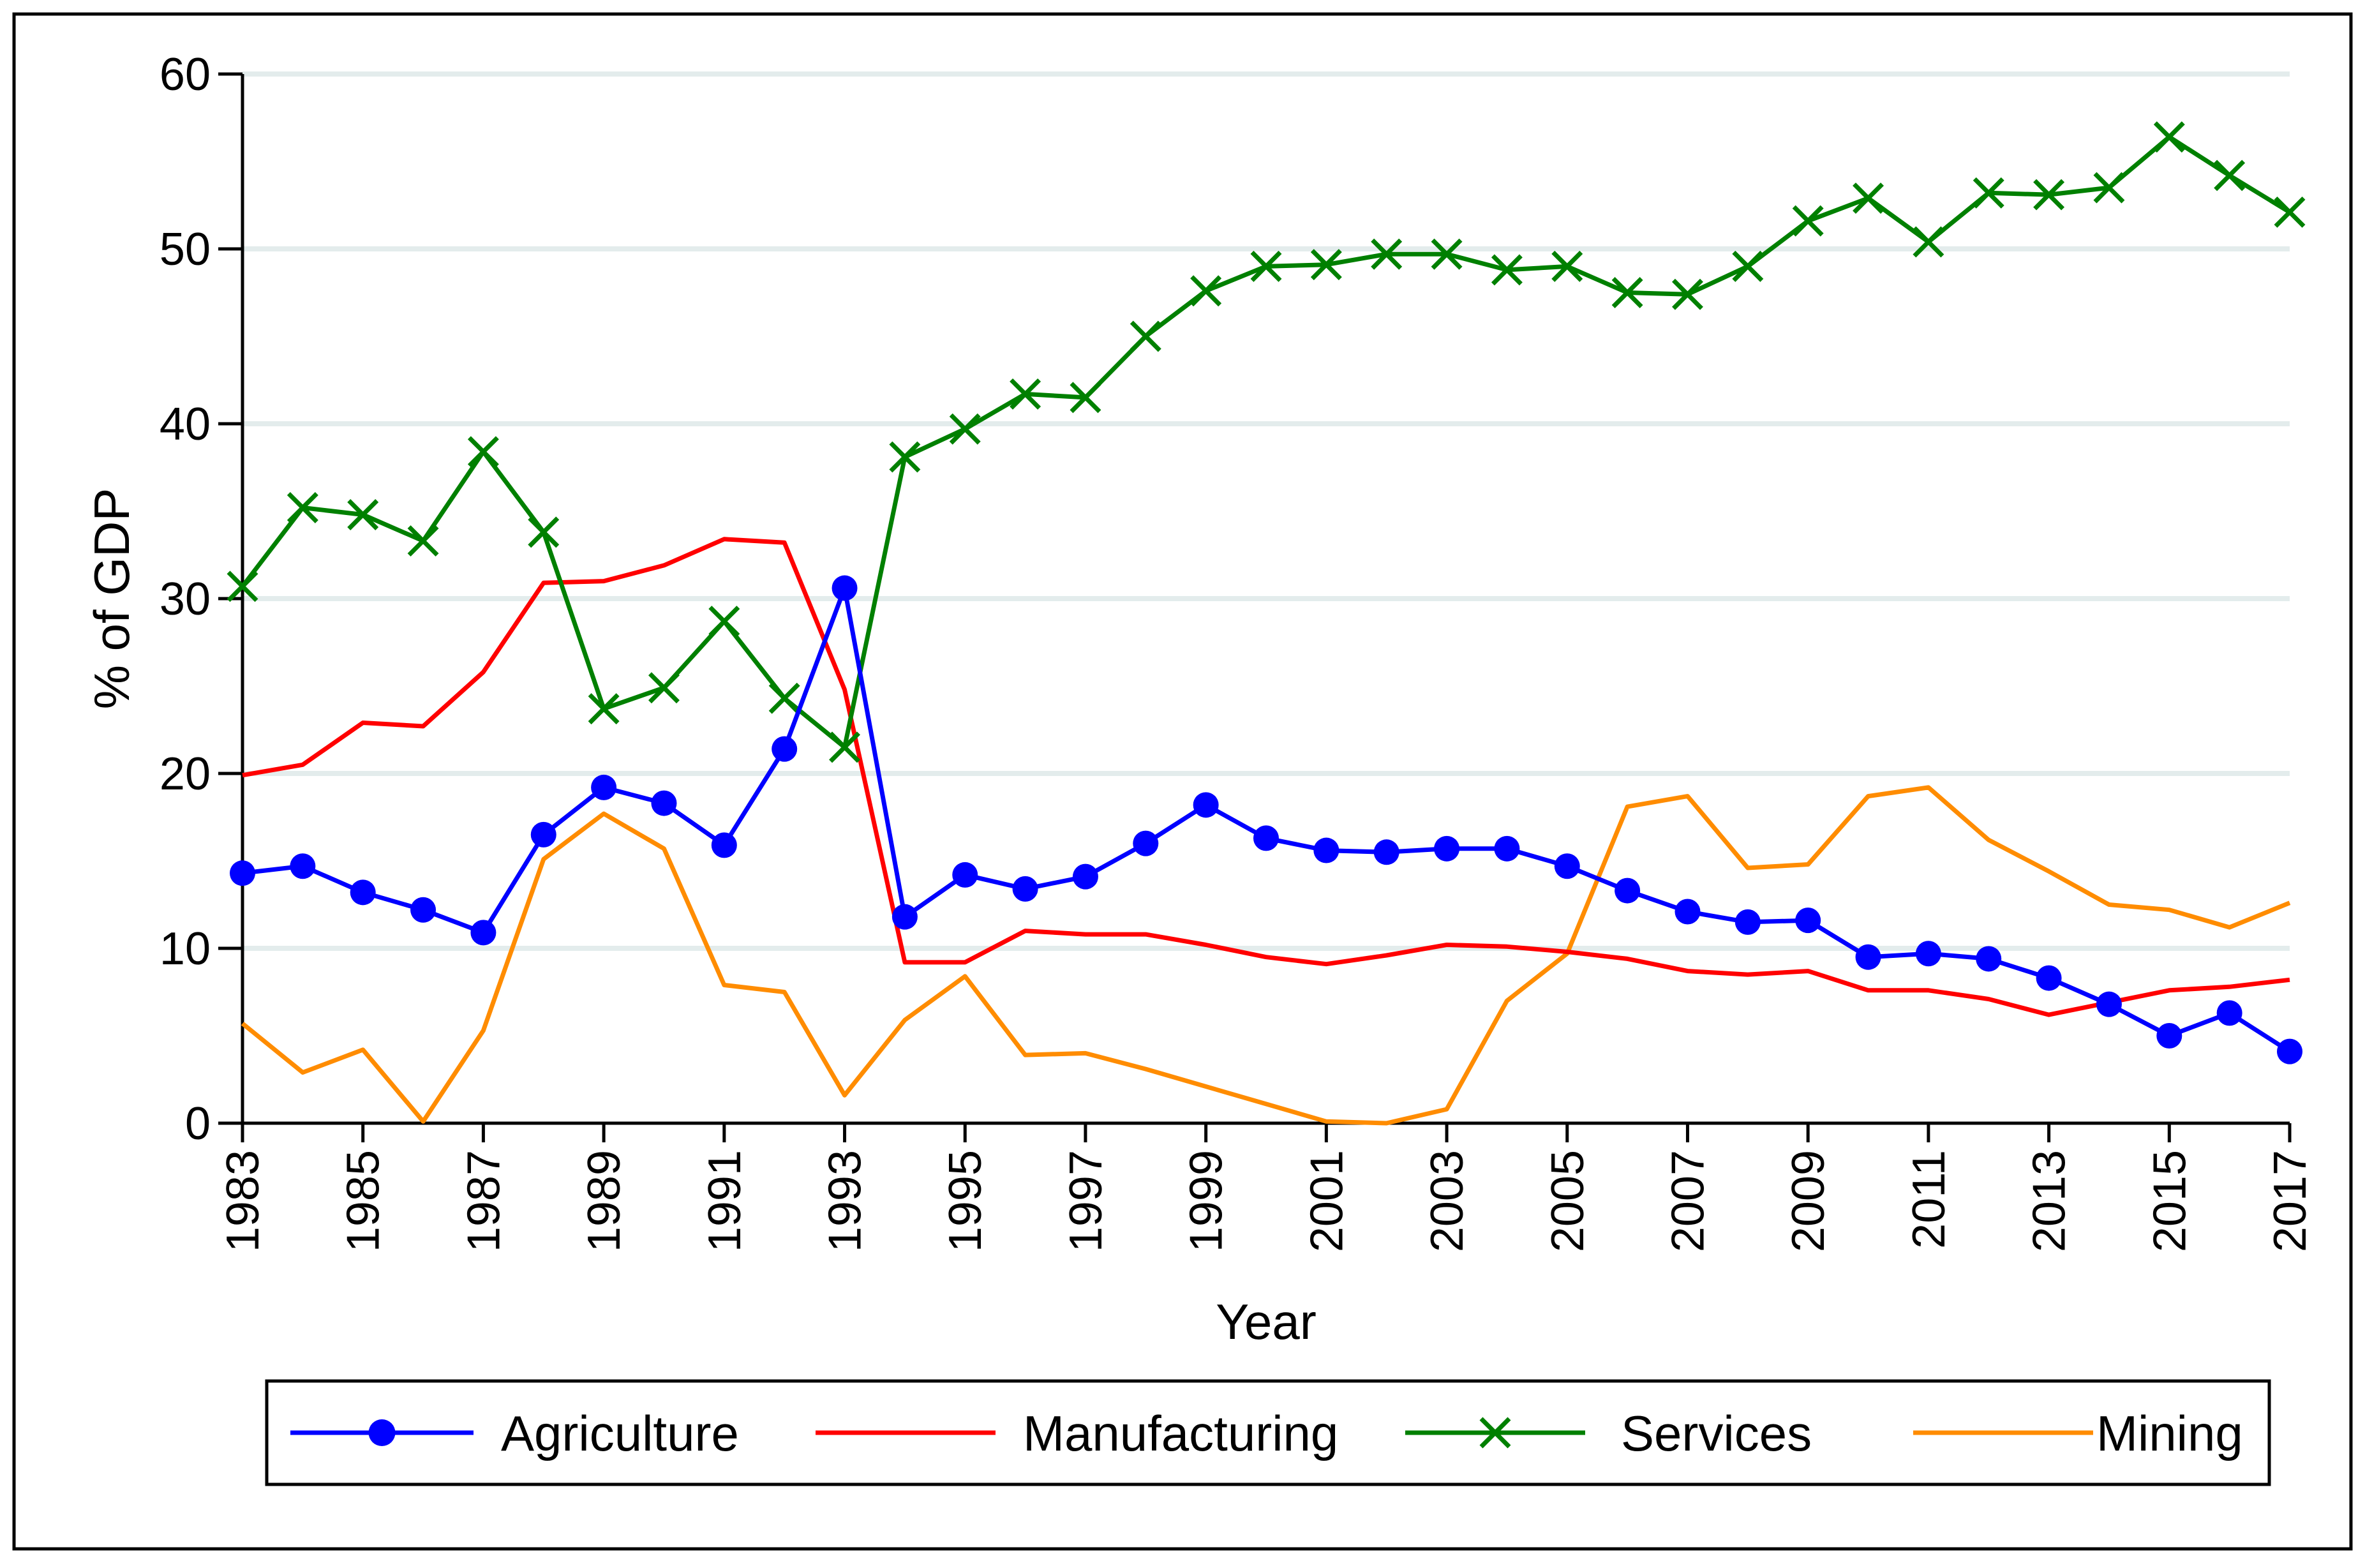 The width and height of the screenshot is (2365, 1568). Describe the element at coordinates (2049, 195) in the screenshot. I see `services-point-2013` at that location.